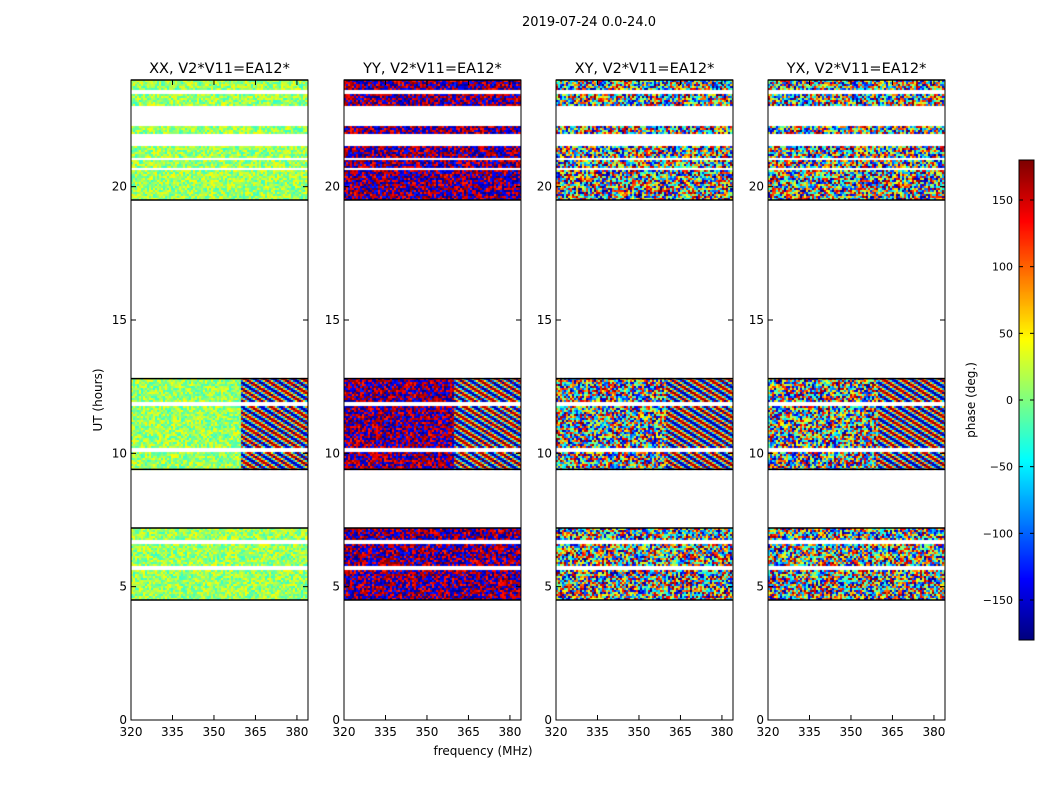 Image resolution: width=1050 pixels, height=800 pixels. What do you see at coordinates (645, 69) in the screenshot?
I see `panel-title: XY, V2*V11=EA12*` at bounding box center [645, 69].